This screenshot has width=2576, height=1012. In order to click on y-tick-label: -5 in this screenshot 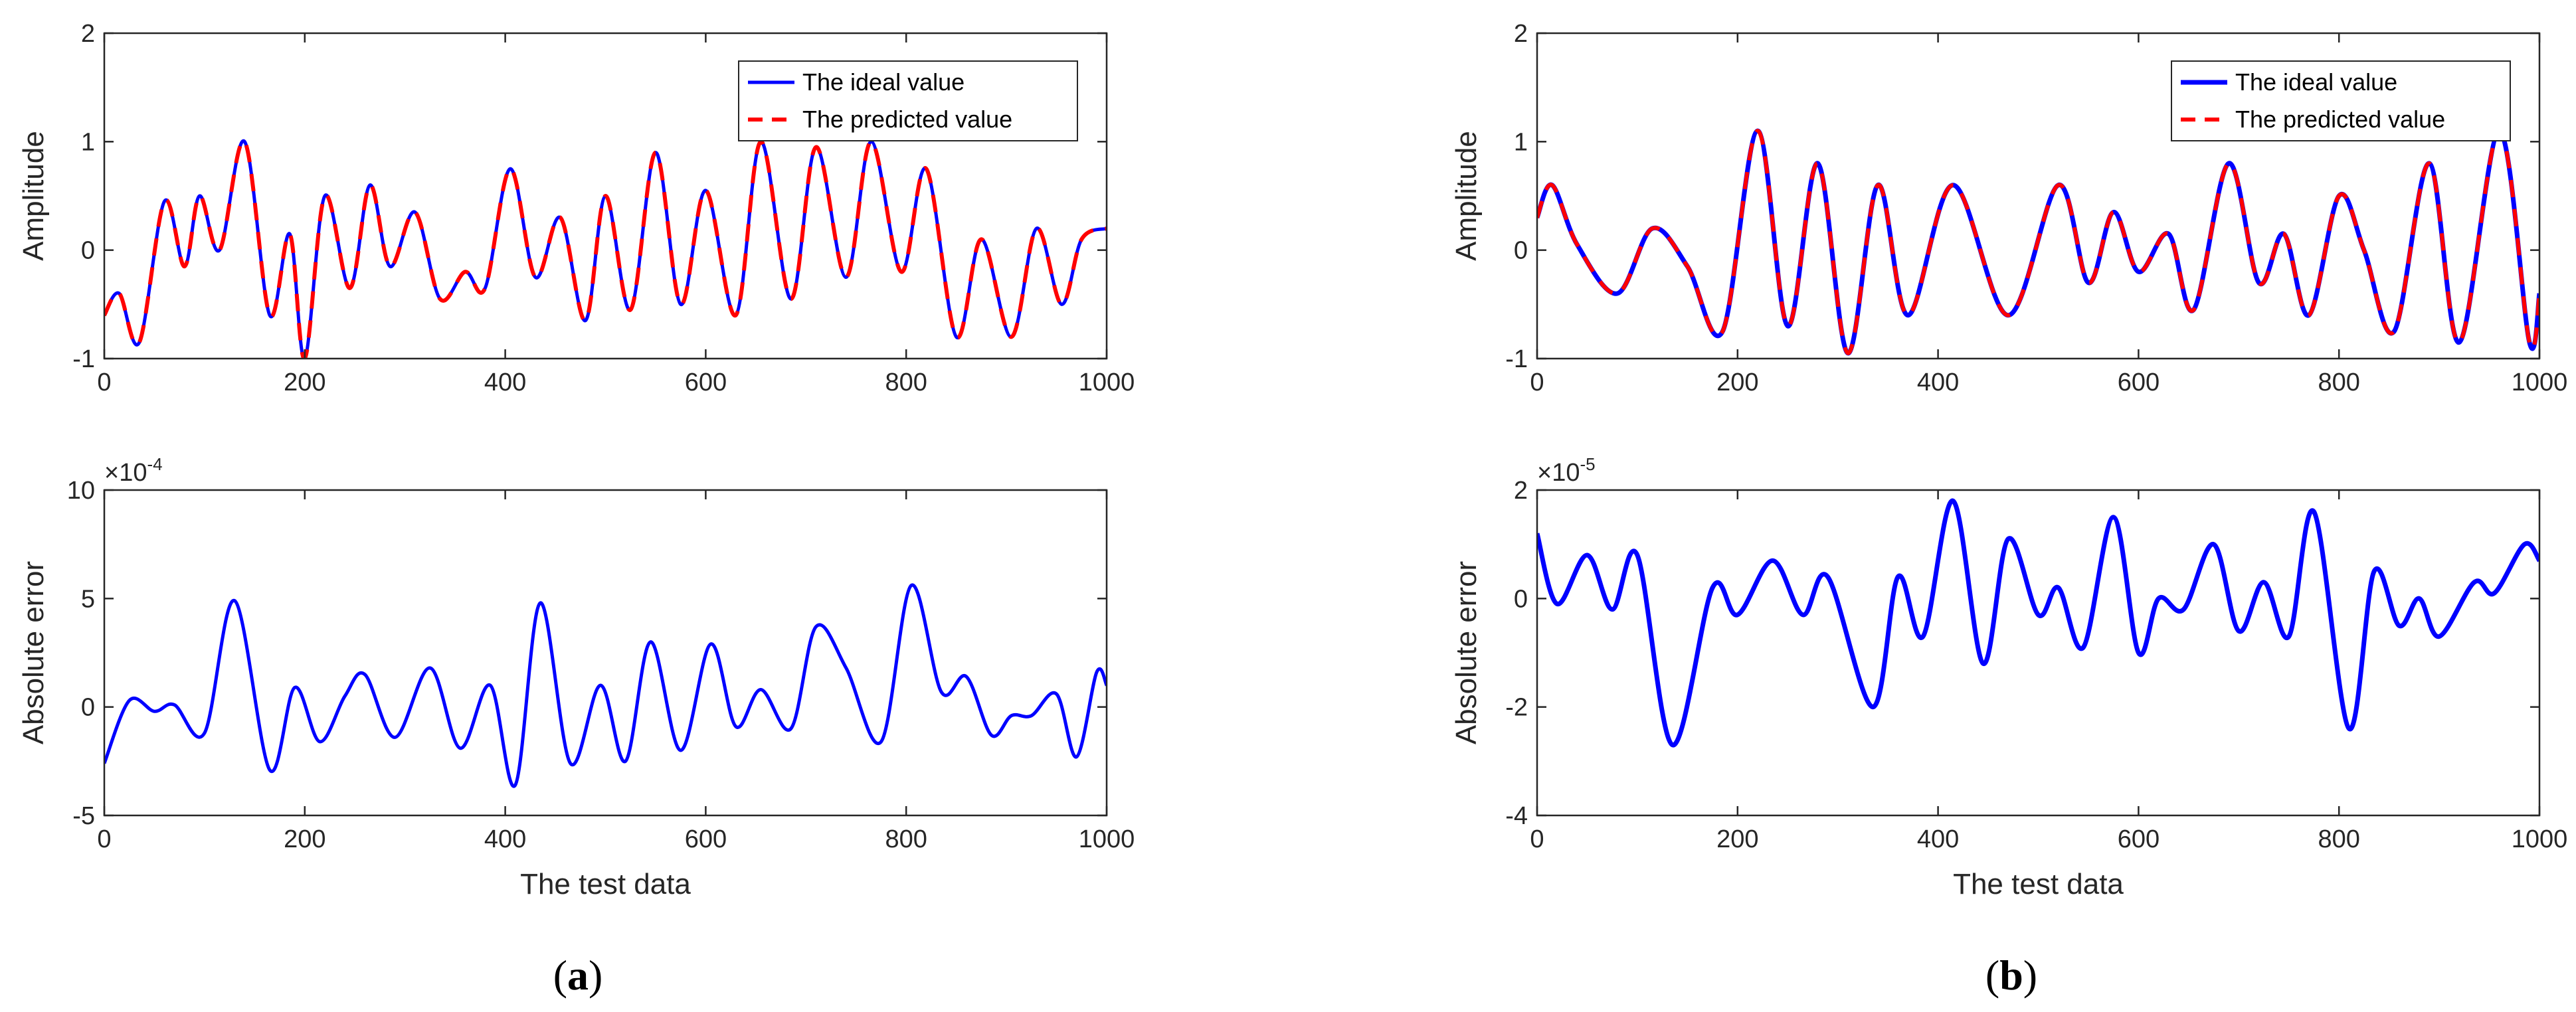, I will do `click(83, 816)`.